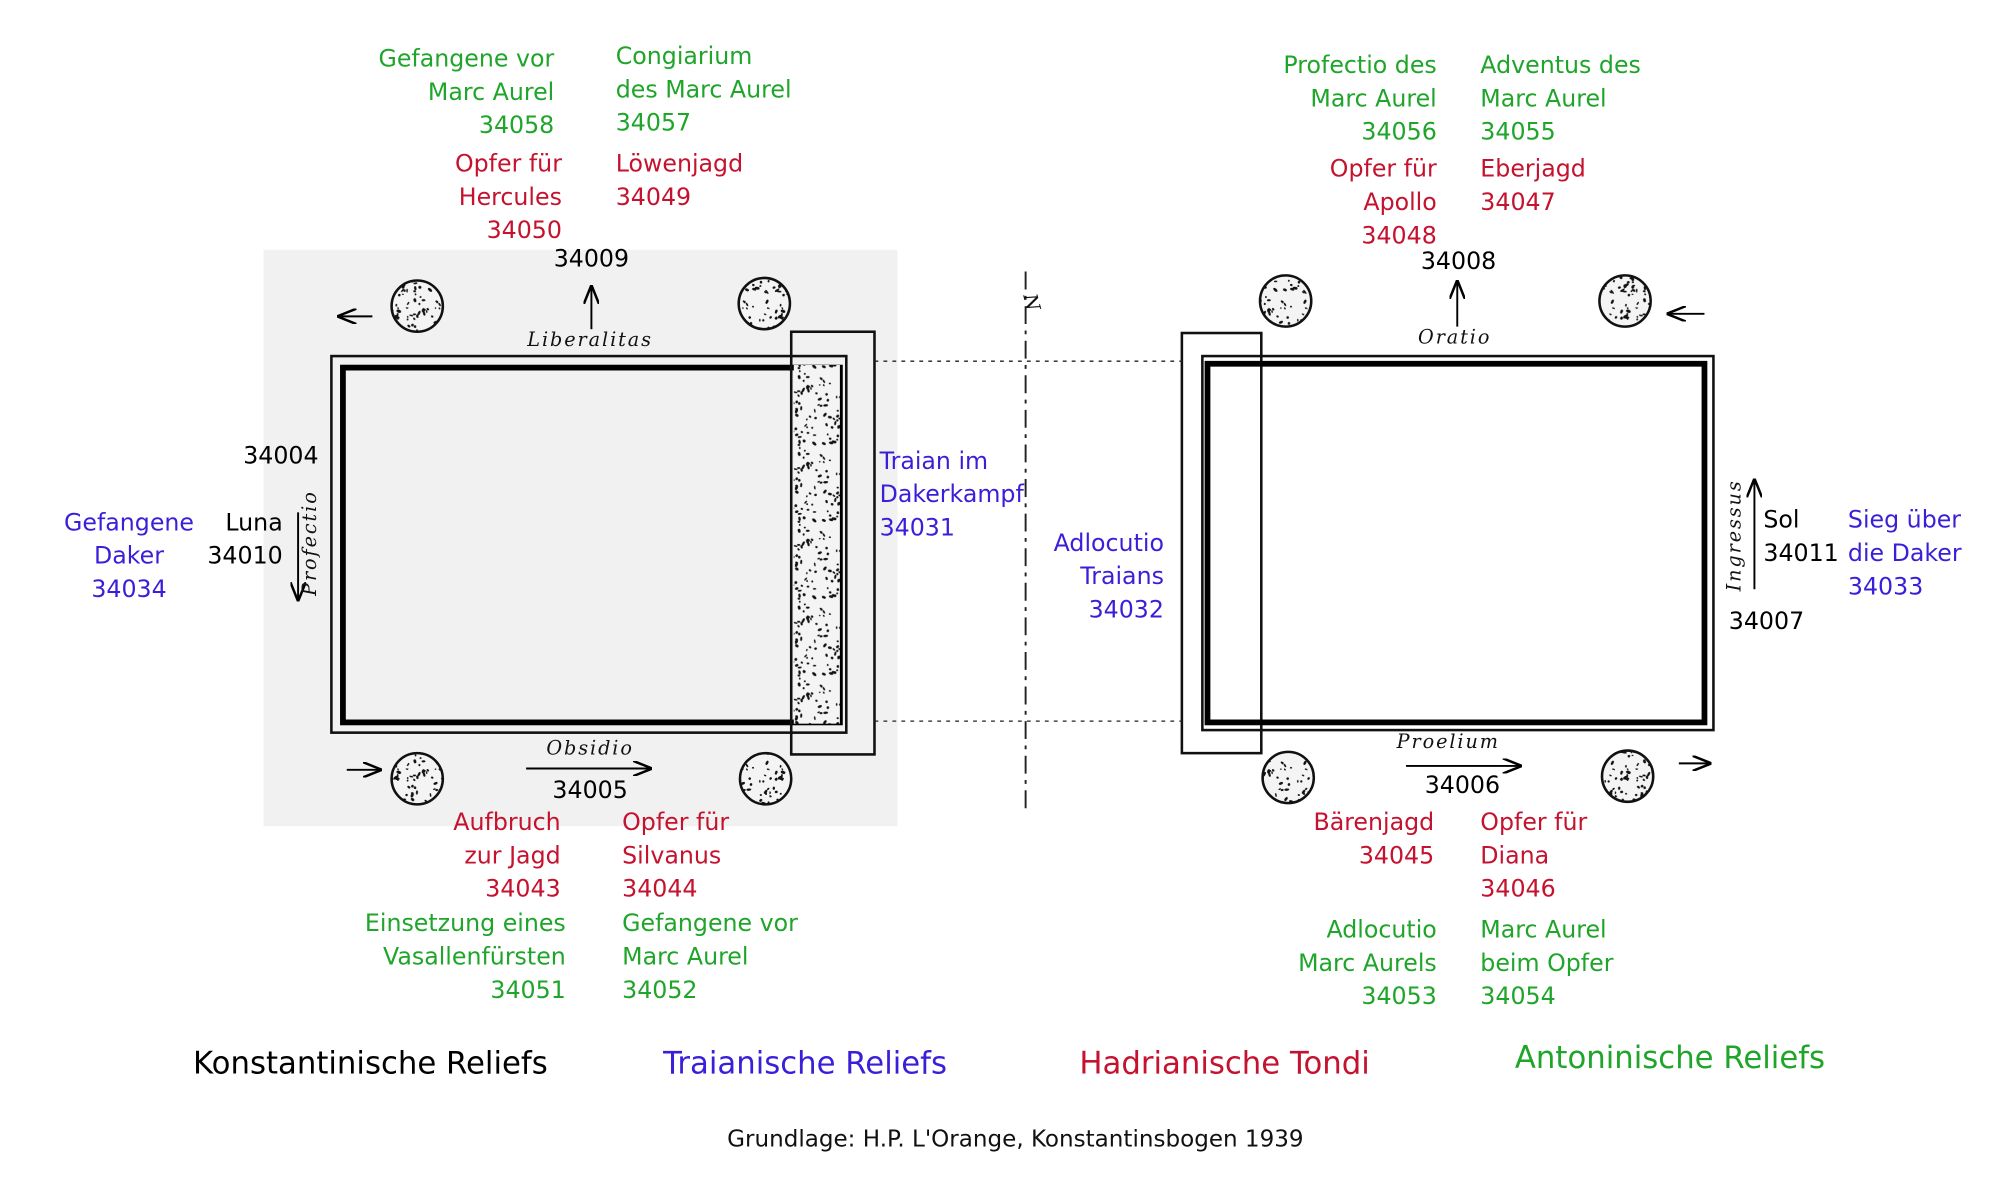 This screenshot has width=2000, height=1204. I want to click on relief-label: Adlocutio Marc Aurels 34053, so click(1367, 963).